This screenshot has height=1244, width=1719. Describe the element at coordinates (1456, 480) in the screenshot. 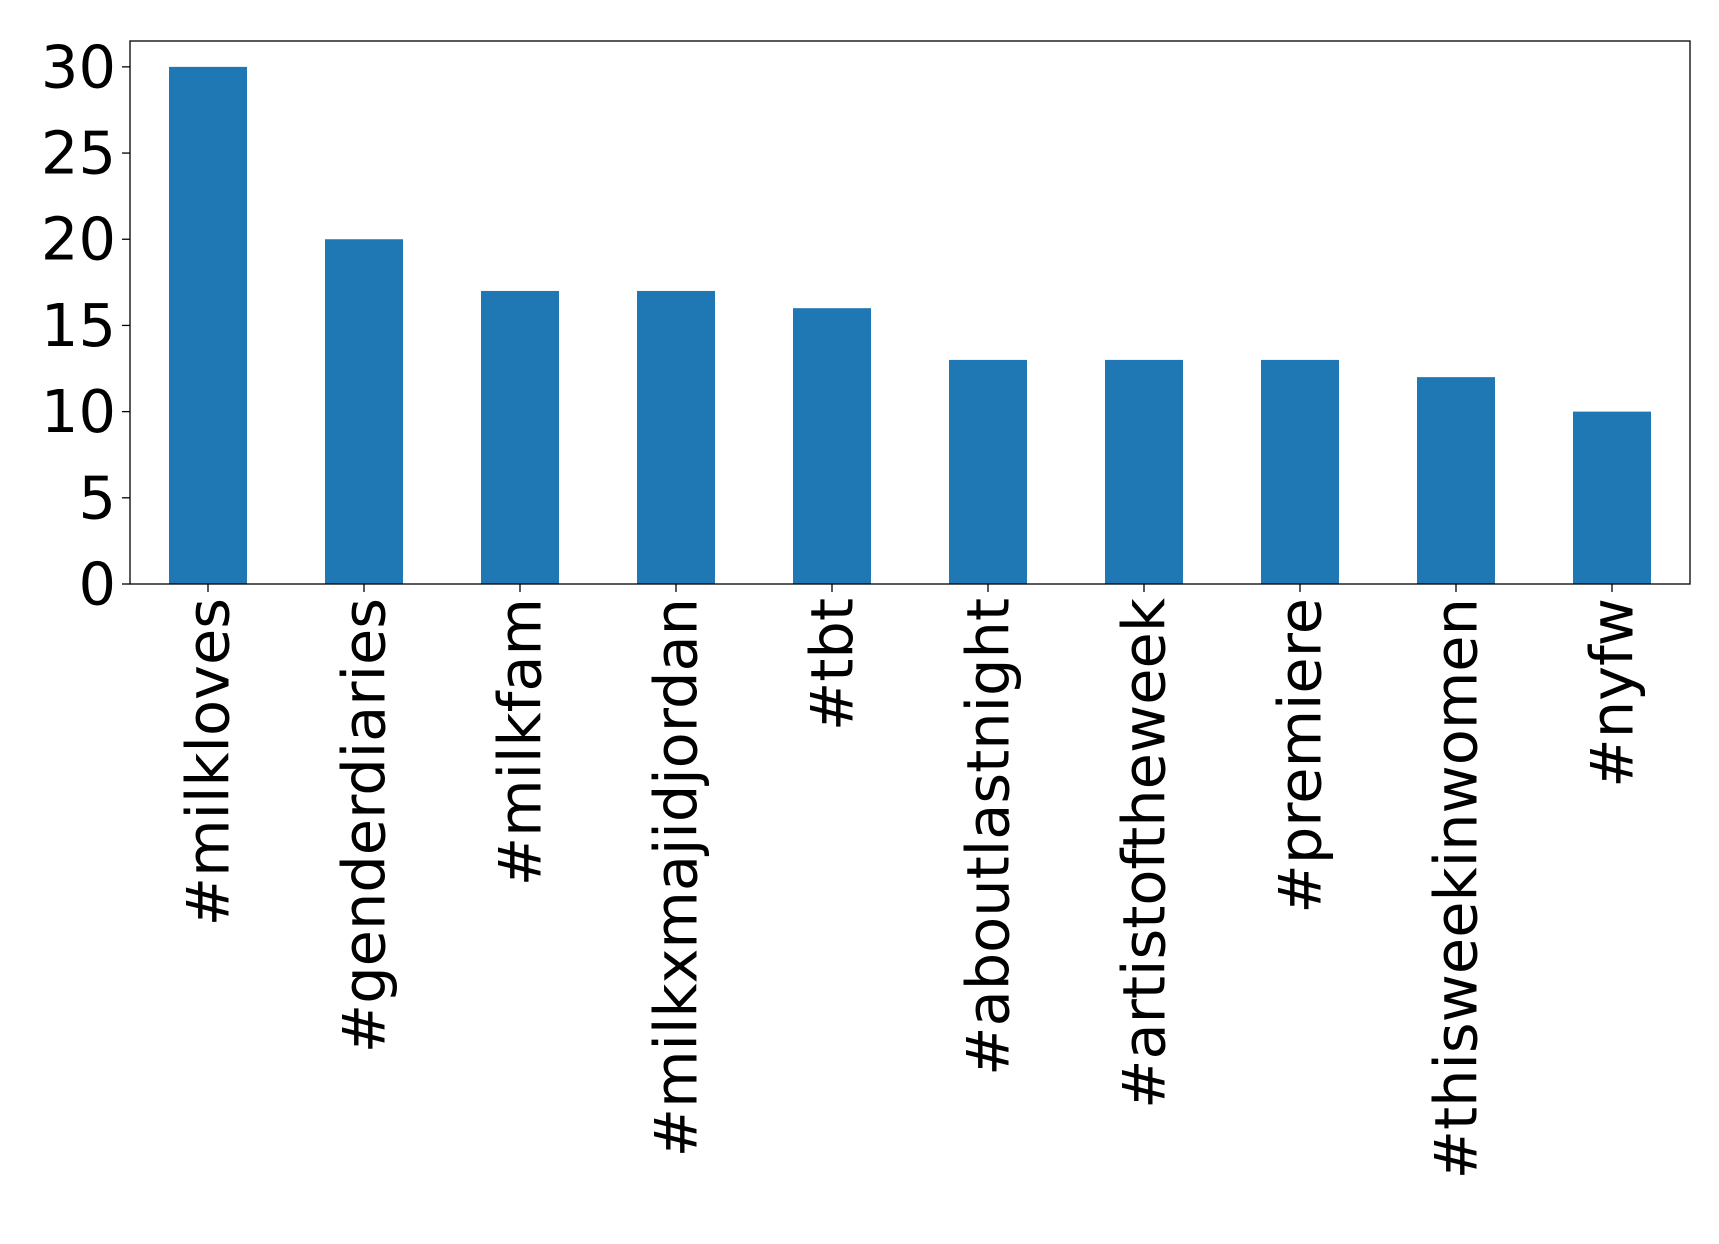

I see `bar-thisweekinwomen` at that location.